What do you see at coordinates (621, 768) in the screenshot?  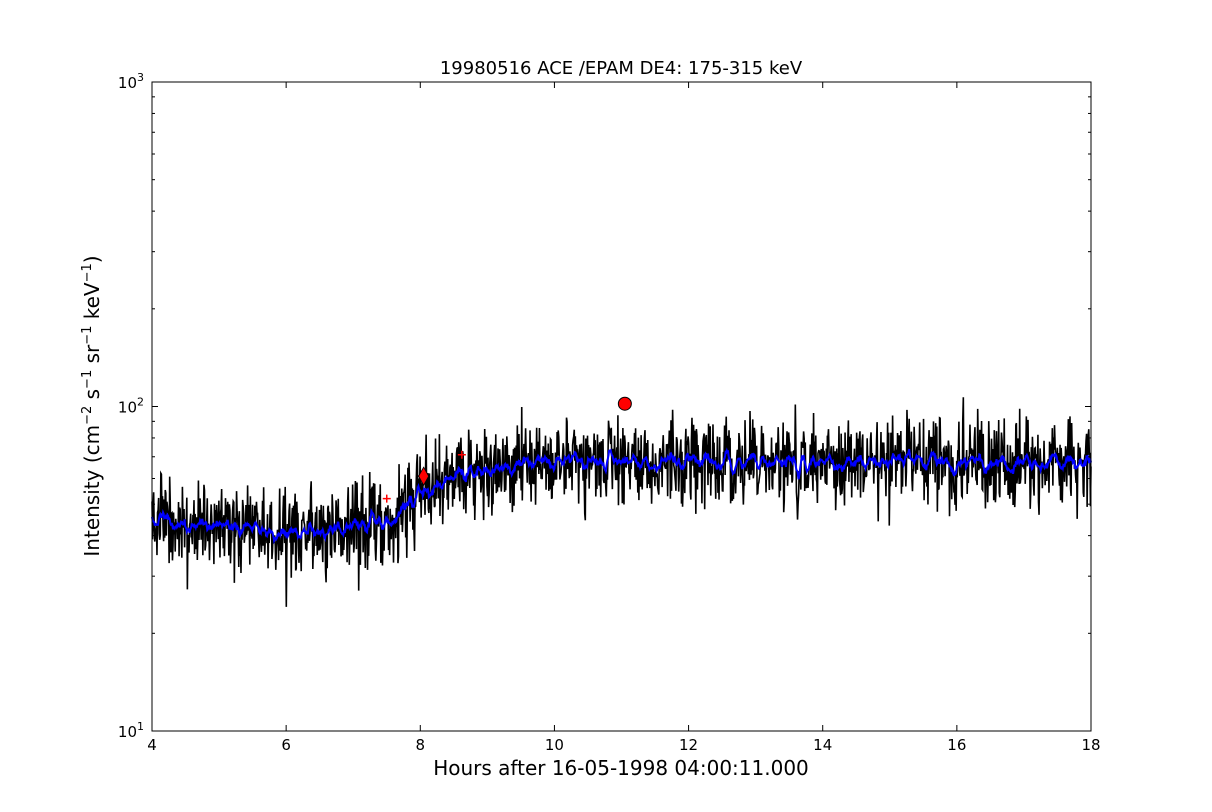 I see `x-axis-label: Hours after 16-05-1998 04:00:11.000` at bounding box center [621, 768].